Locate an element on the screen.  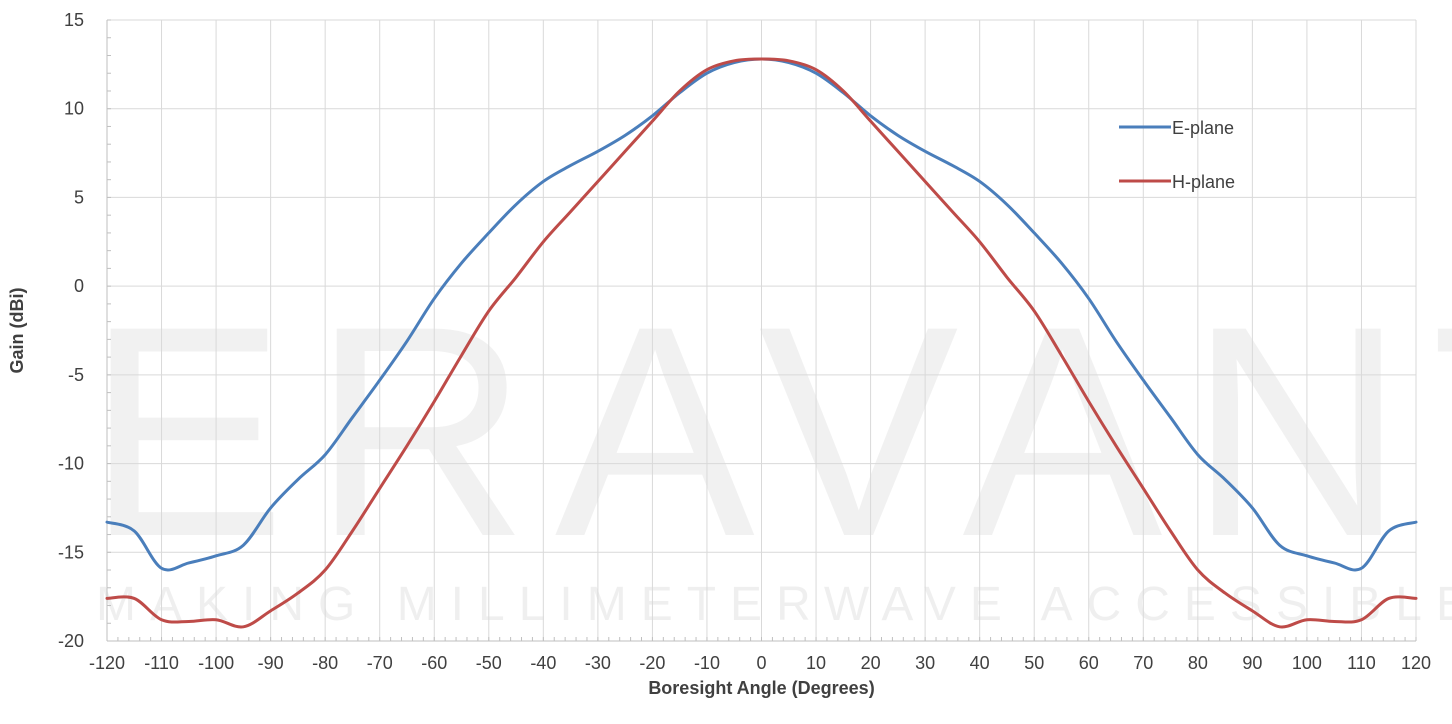
y-axis-title: Gain (dBi) is located at coordinates (17, 331).